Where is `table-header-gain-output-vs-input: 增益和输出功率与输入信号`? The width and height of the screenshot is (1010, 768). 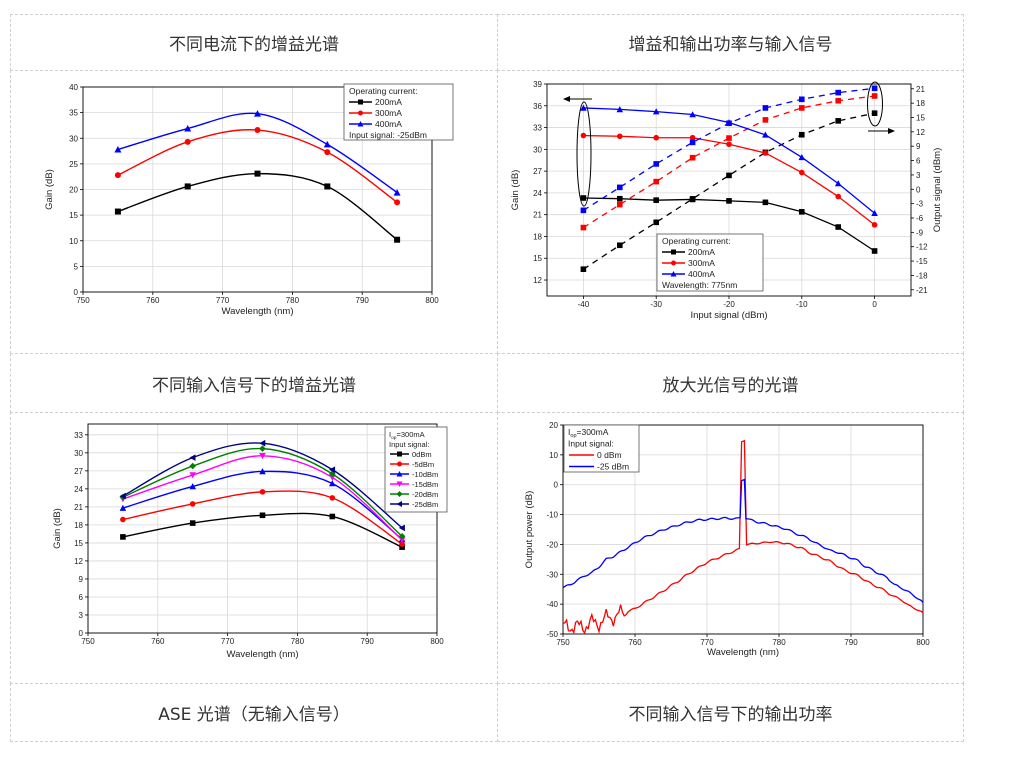 table-header-gain-output-vs-input: 增益和输出功率与输入信号 is located at coordinates (730, 42).